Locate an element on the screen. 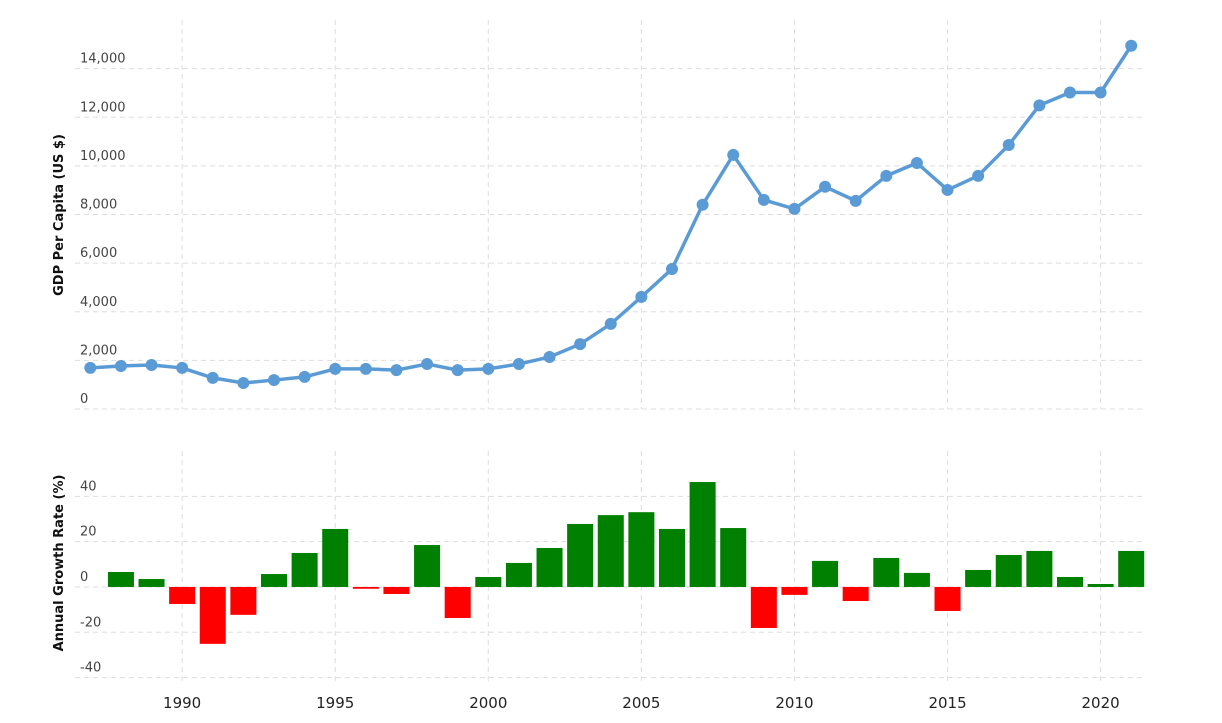 Image resolution: width=1222 pixels, height=723 pixels. x-tick-label: 2015 is located at coordinates (947, 703).